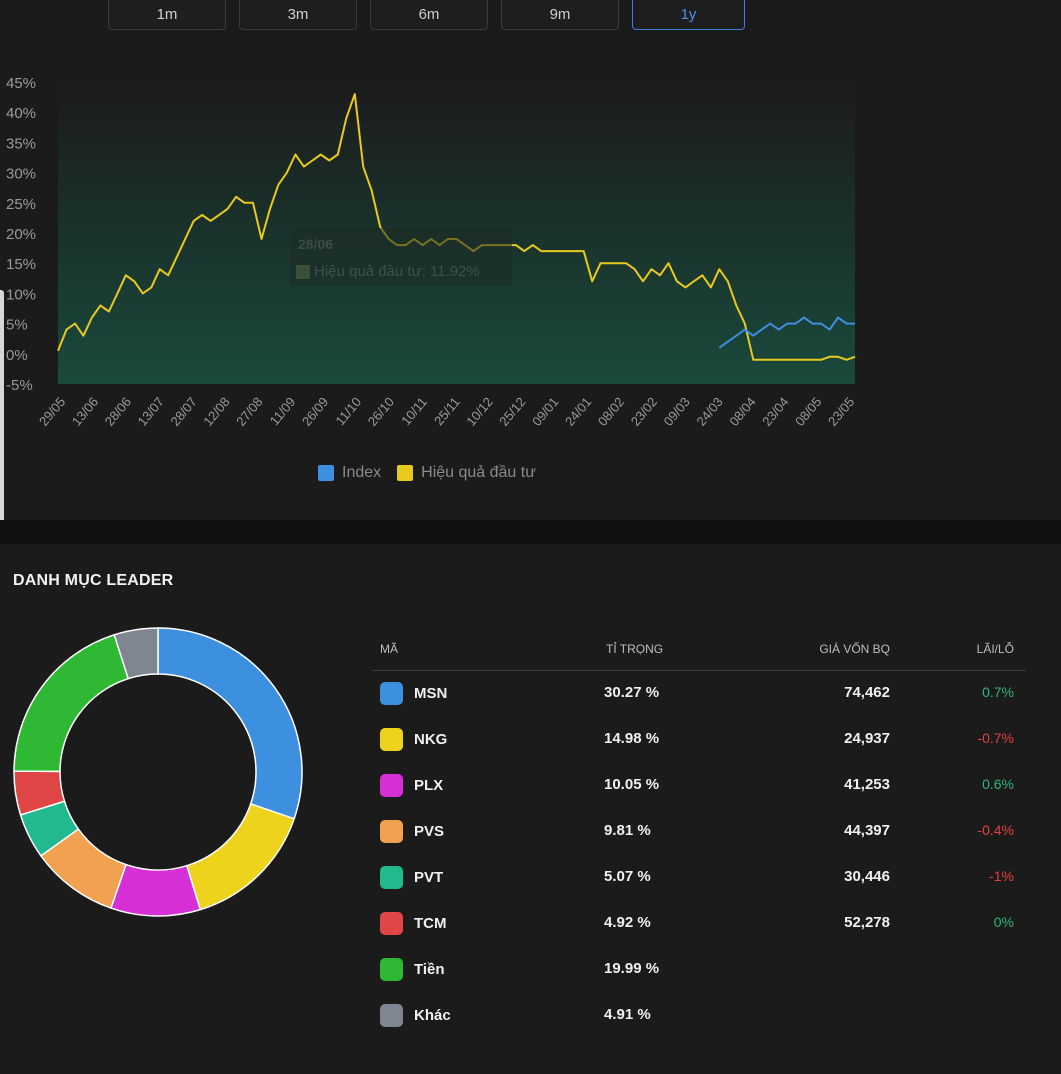 The width and height of the screenshot is (1061, 1074). What do you see at coordinates (17, 325) in the screenshot?
I see `y-tick-label: 5%` at bounding box center [17, 325].